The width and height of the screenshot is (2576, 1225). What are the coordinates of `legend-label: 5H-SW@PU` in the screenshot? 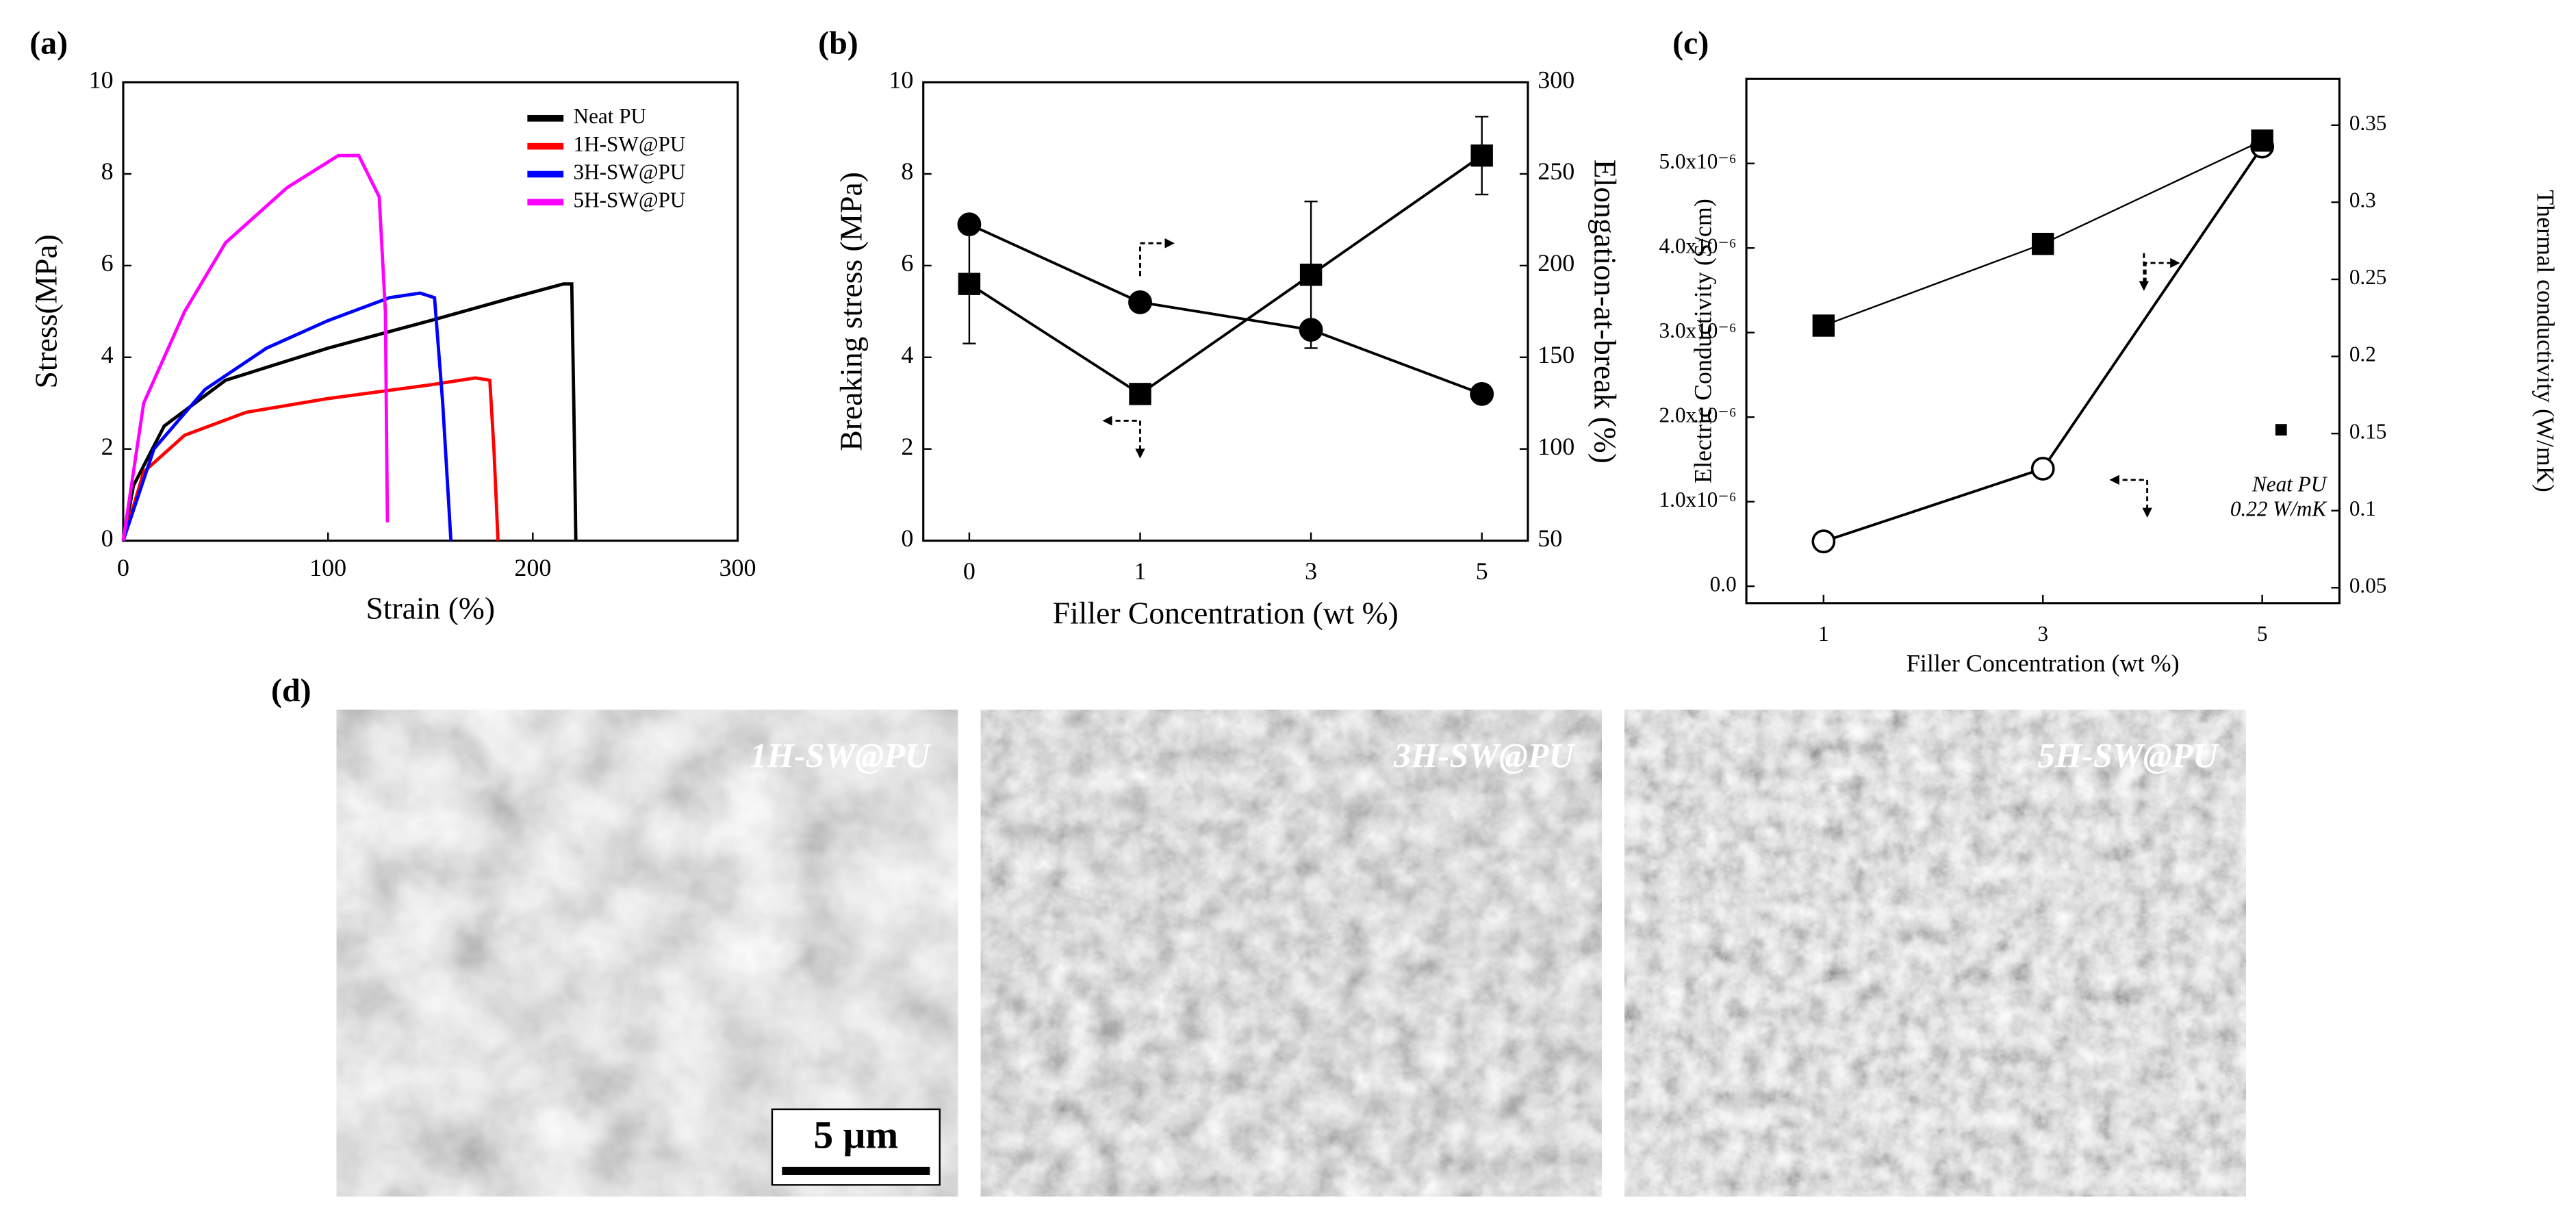 It's located at (630, 200).